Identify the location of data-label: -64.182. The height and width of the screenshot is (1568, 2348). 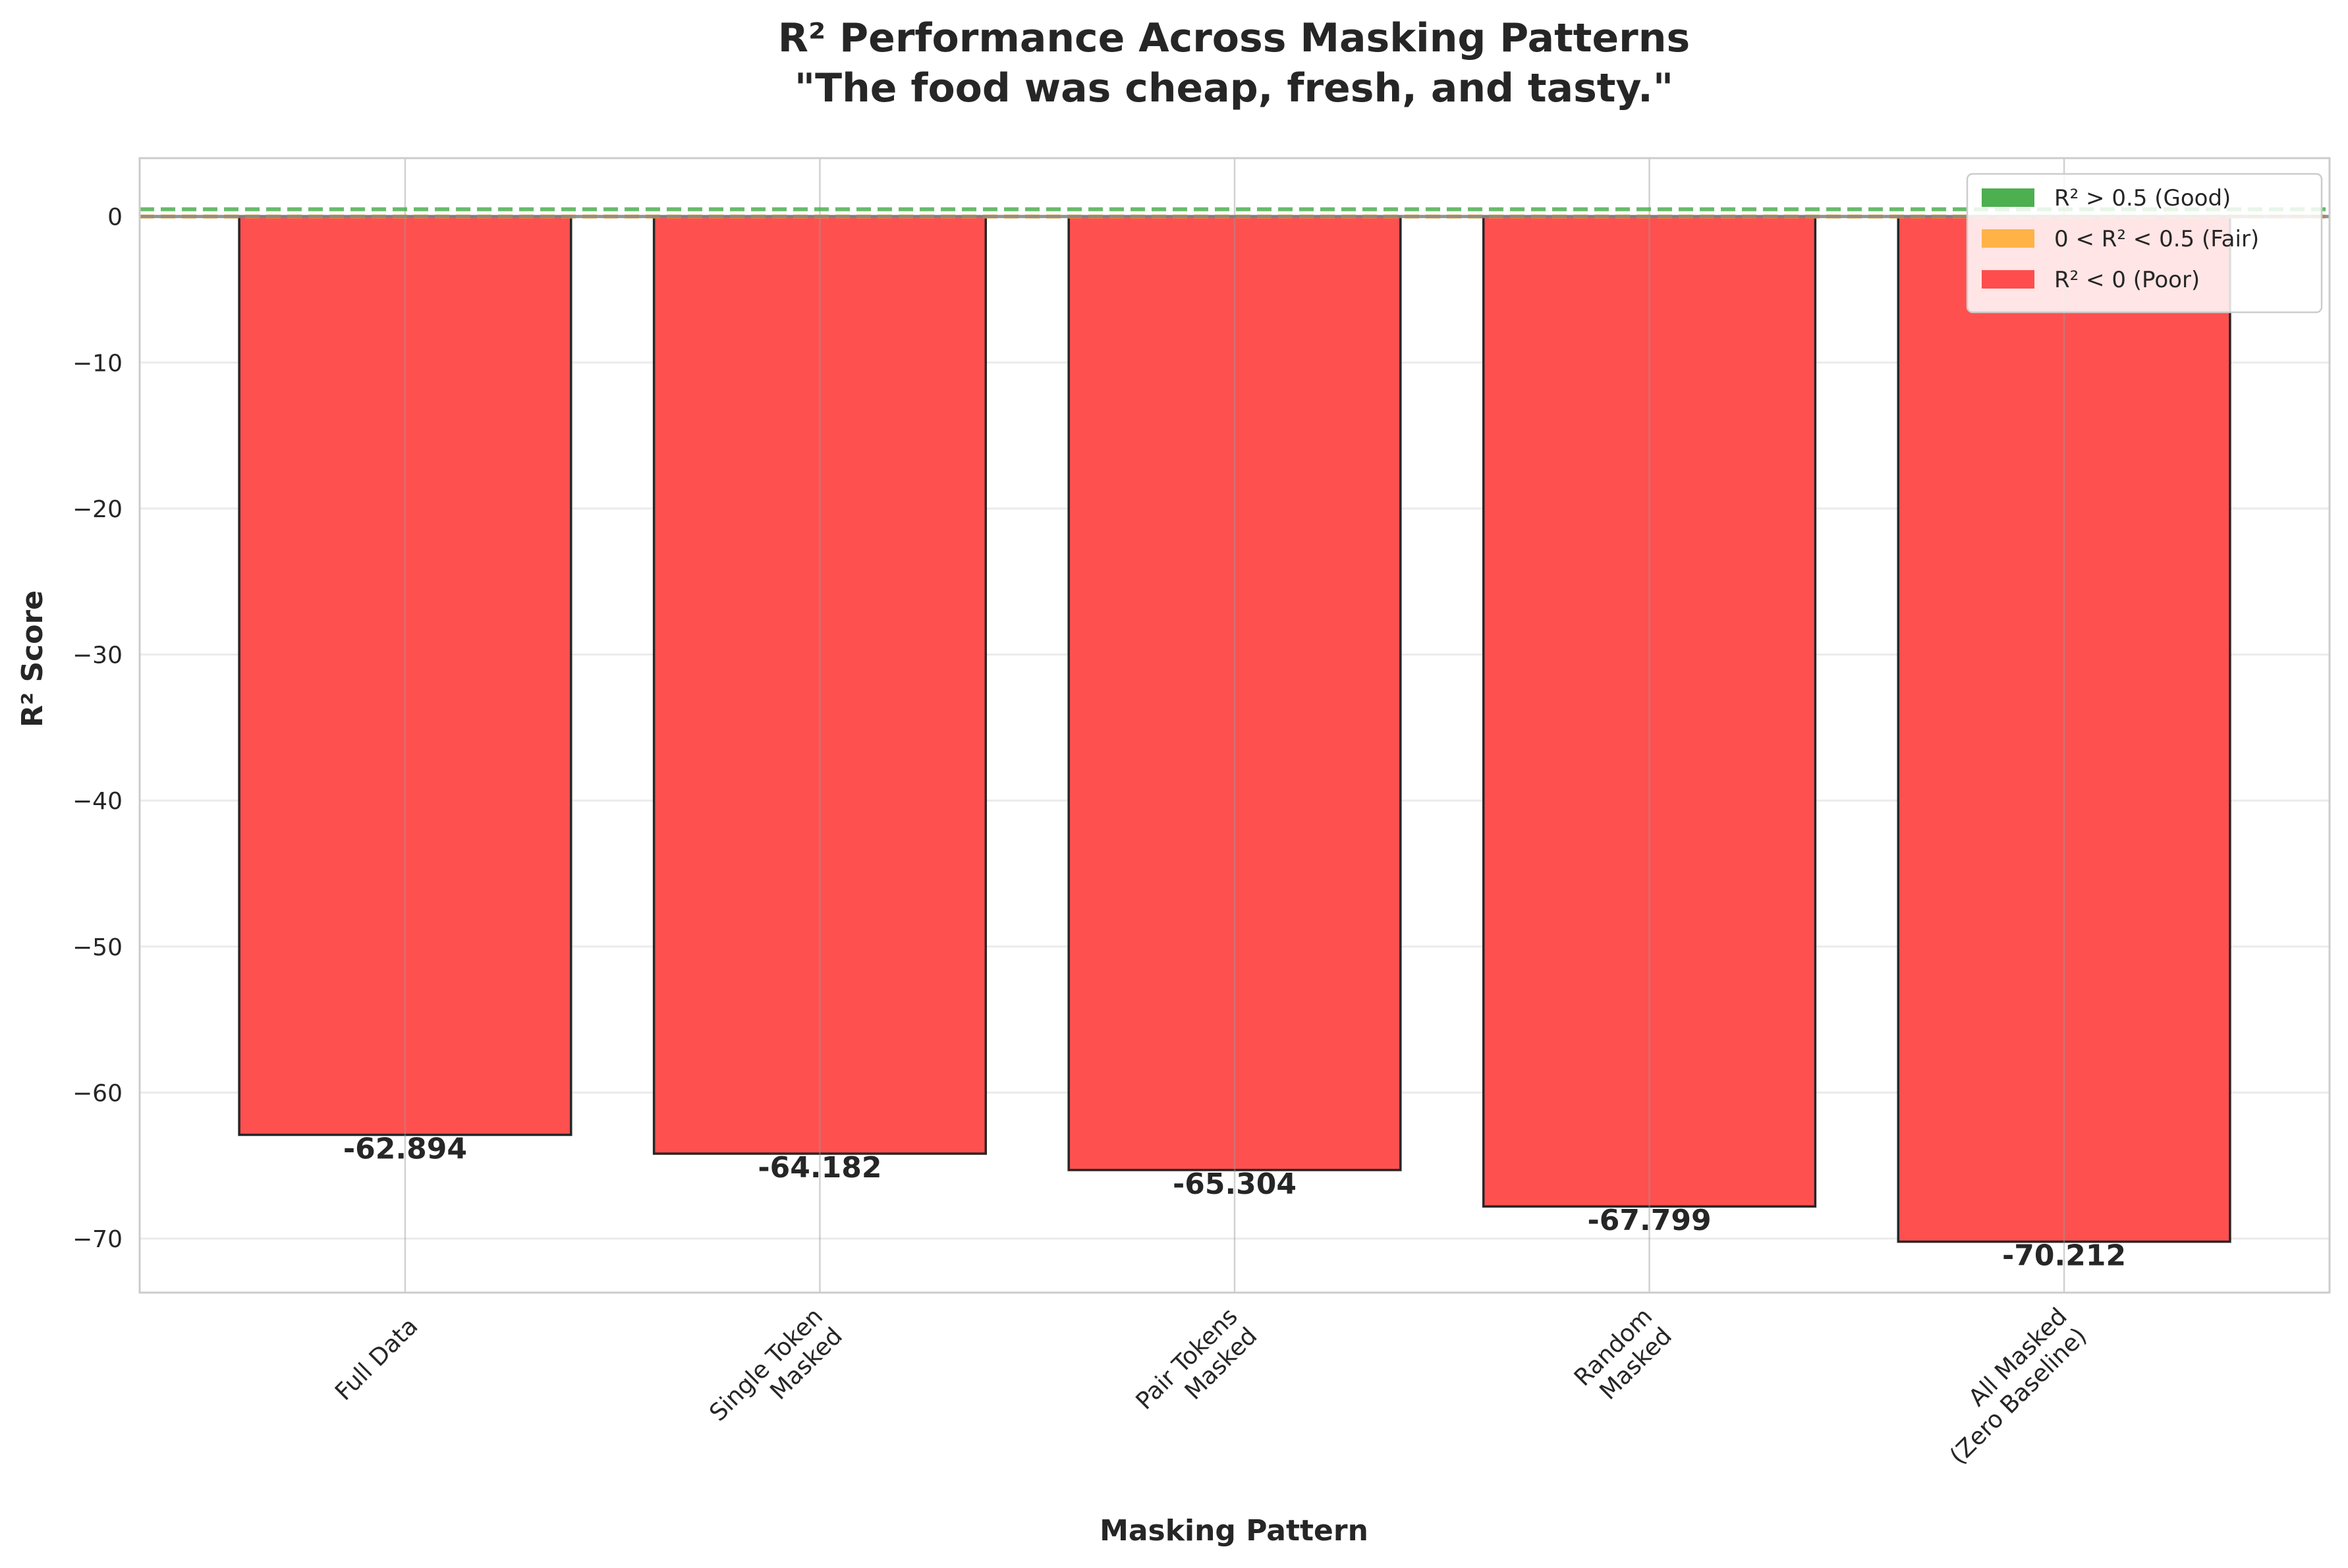
(819, 1168).